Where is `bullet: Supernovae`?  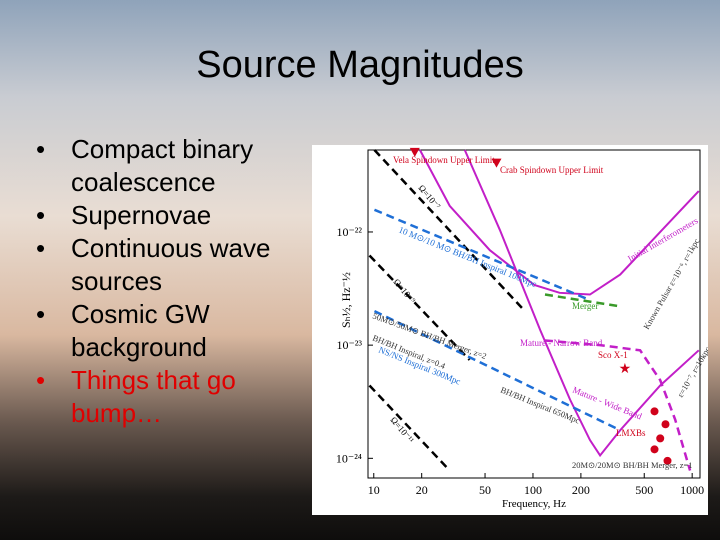
bullet: Supernovae is located at coordinates (170, 215).